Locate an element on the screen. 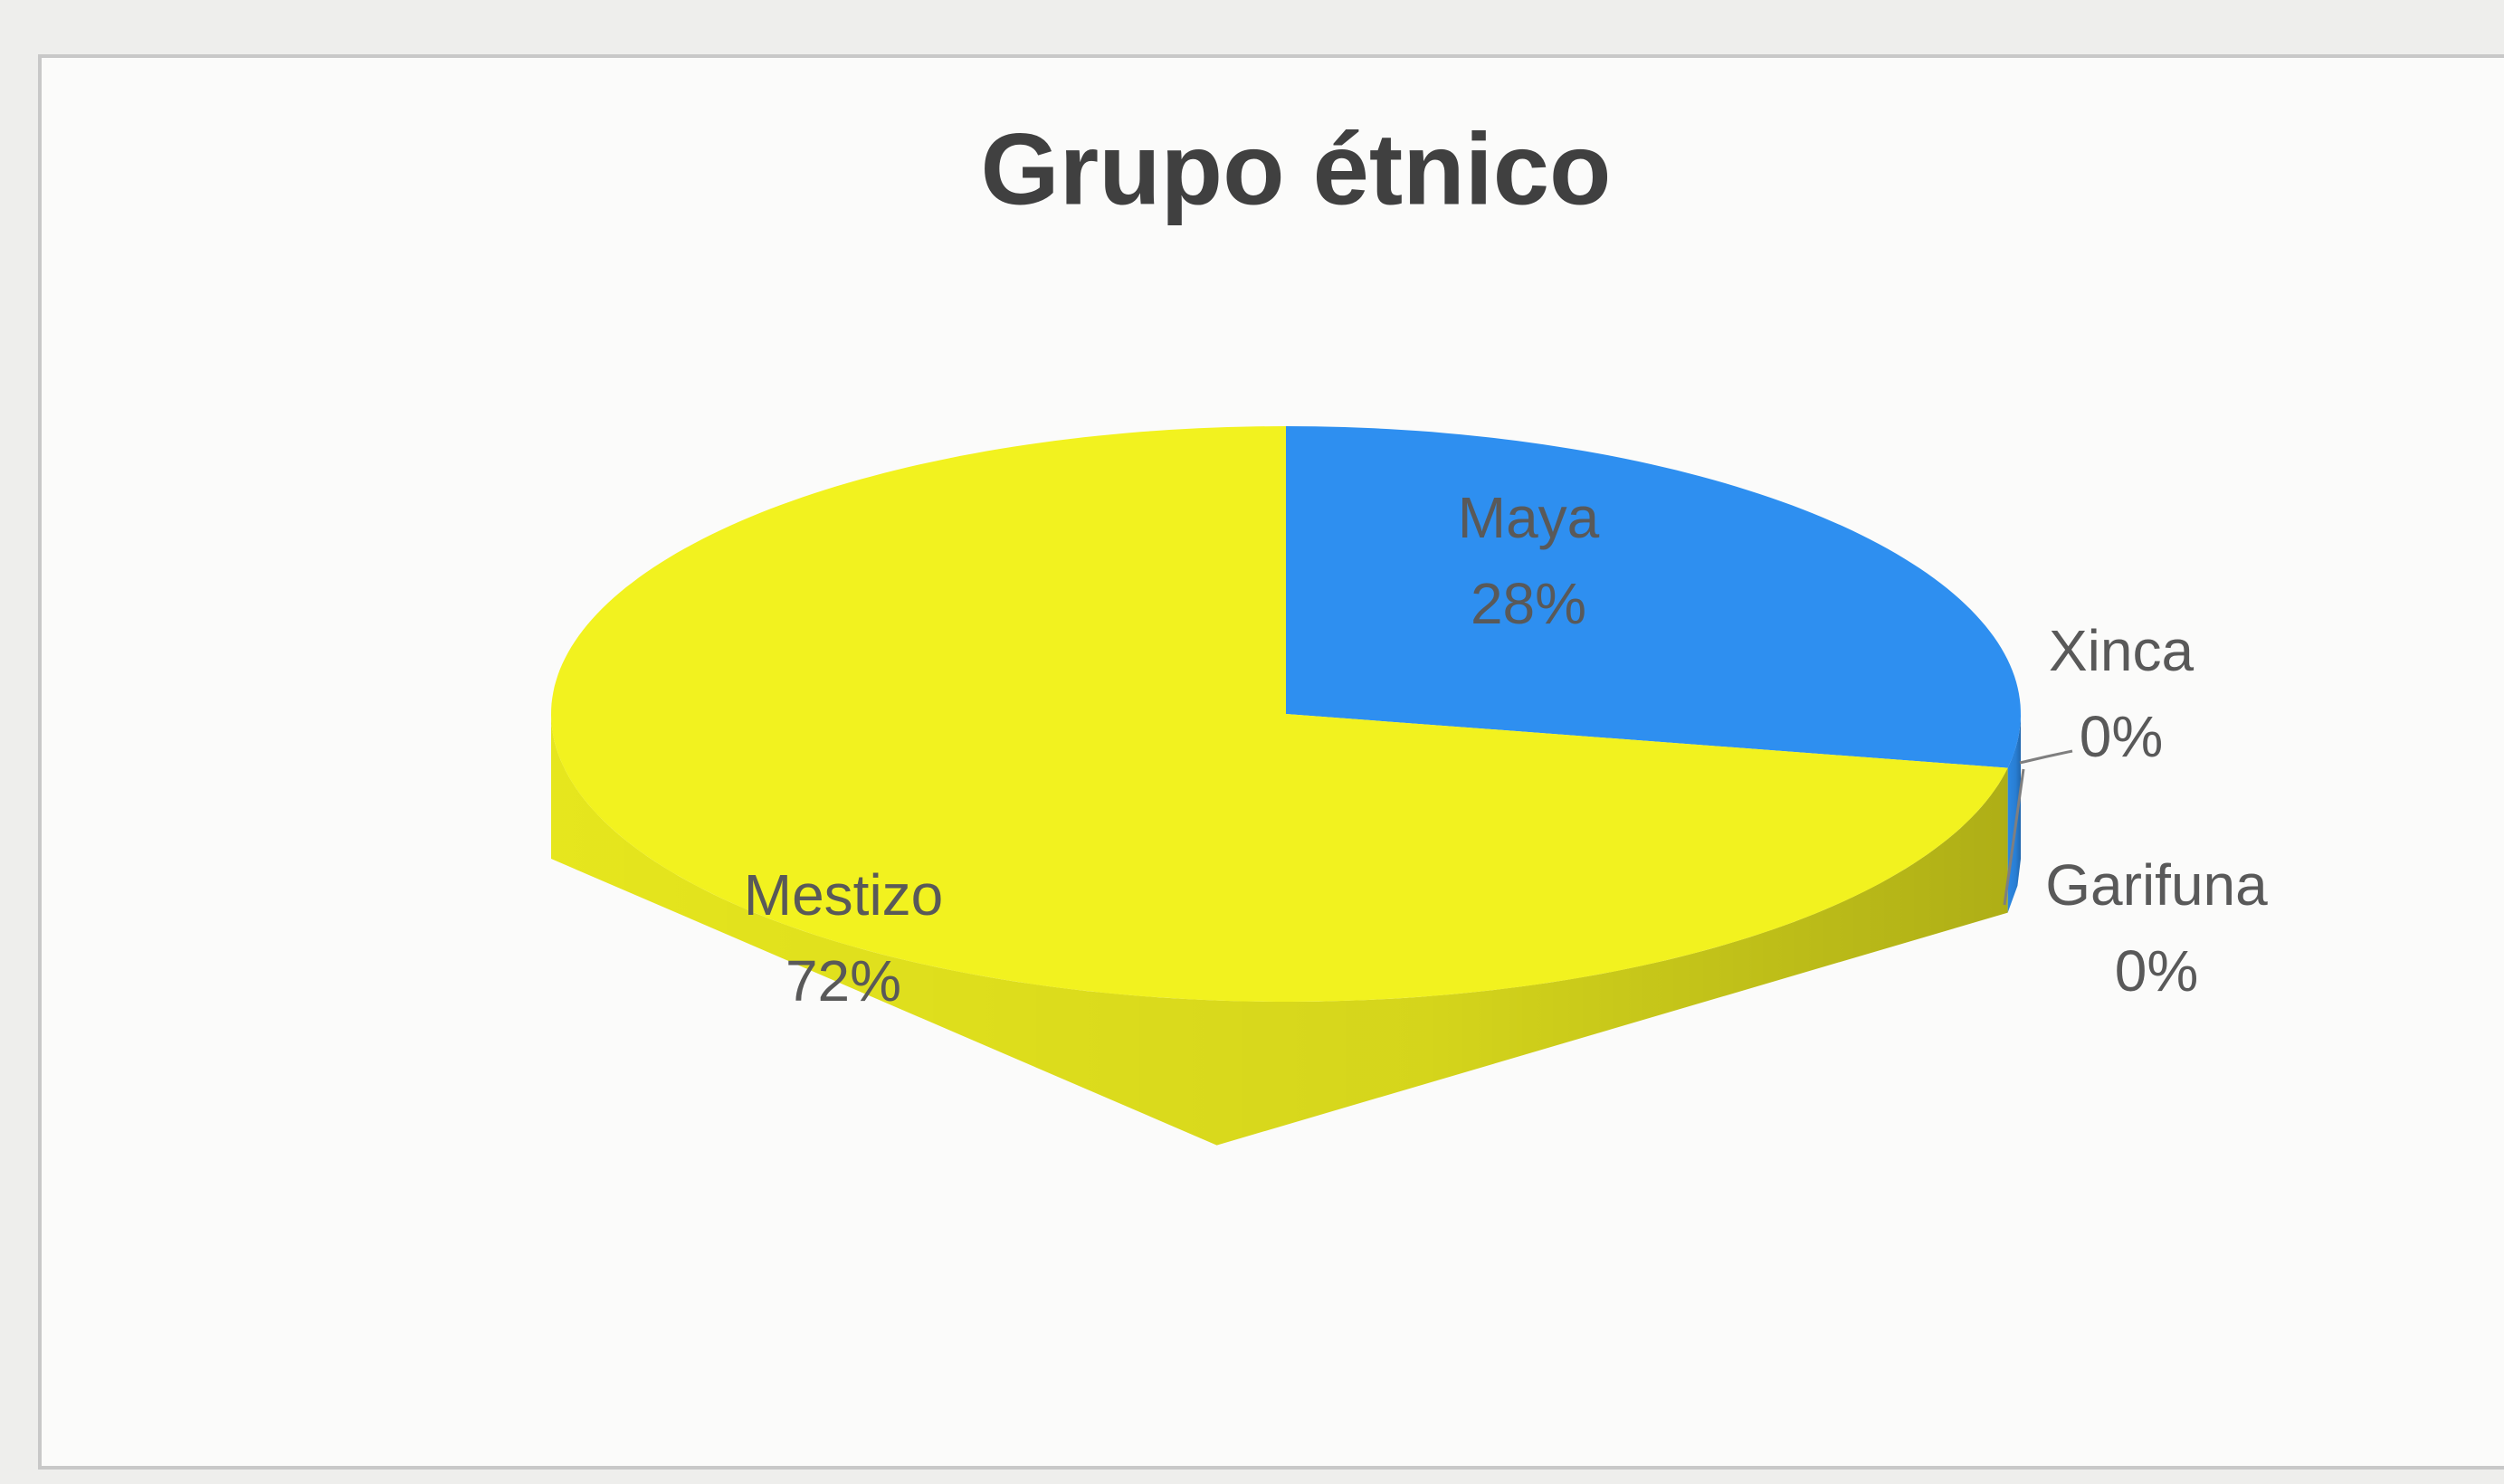 This screenshot has height=1484, width=2504. slice-label-name: Mestizo is located at coordinates (844, 895).